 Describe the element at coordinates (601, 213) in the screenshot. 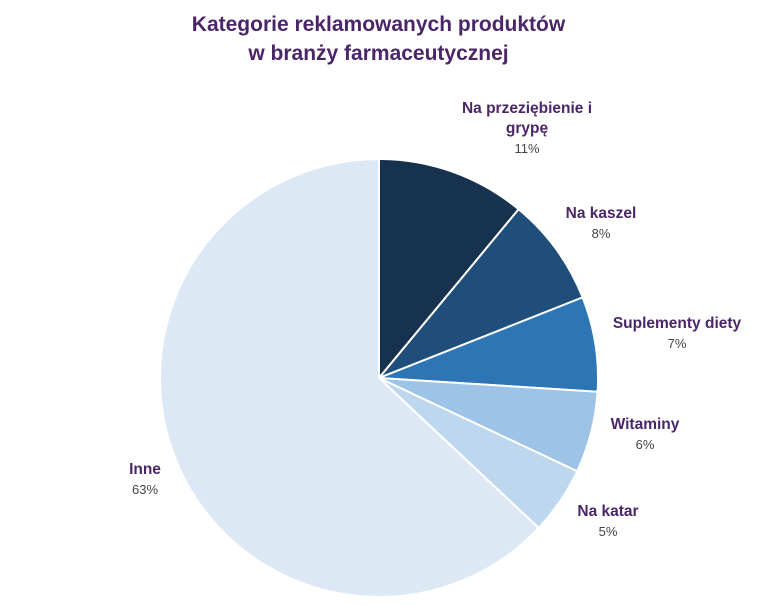

I see `slice-name-1-0: Na kaszel` at that location.